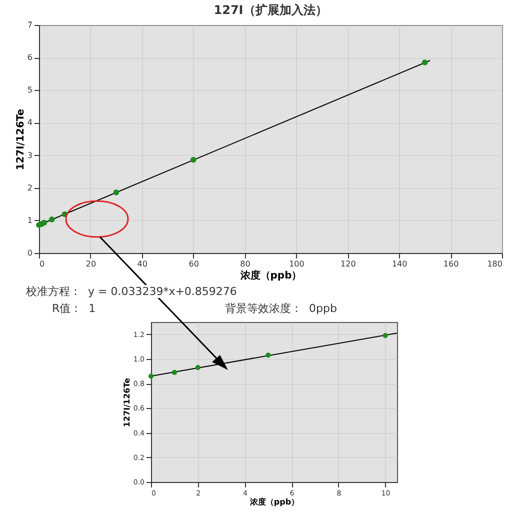  Describe the element at coordinates (494, 264) in the screenshot. I see `x-tick-label: 180` at that location.